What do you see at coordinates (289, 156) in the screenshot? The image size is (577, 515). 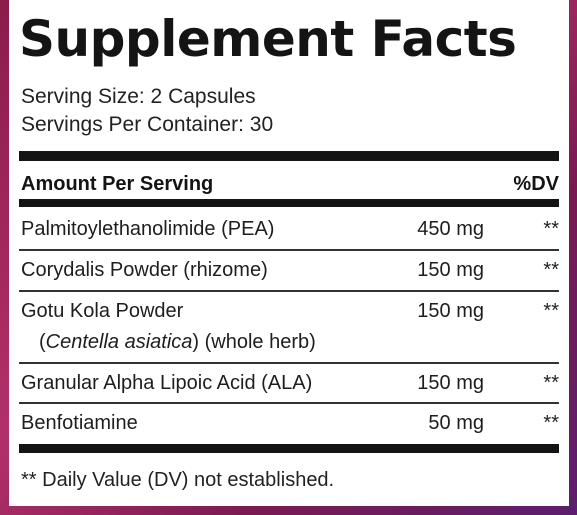 I see `top-thick-rule` at bounding box center [289, 156].